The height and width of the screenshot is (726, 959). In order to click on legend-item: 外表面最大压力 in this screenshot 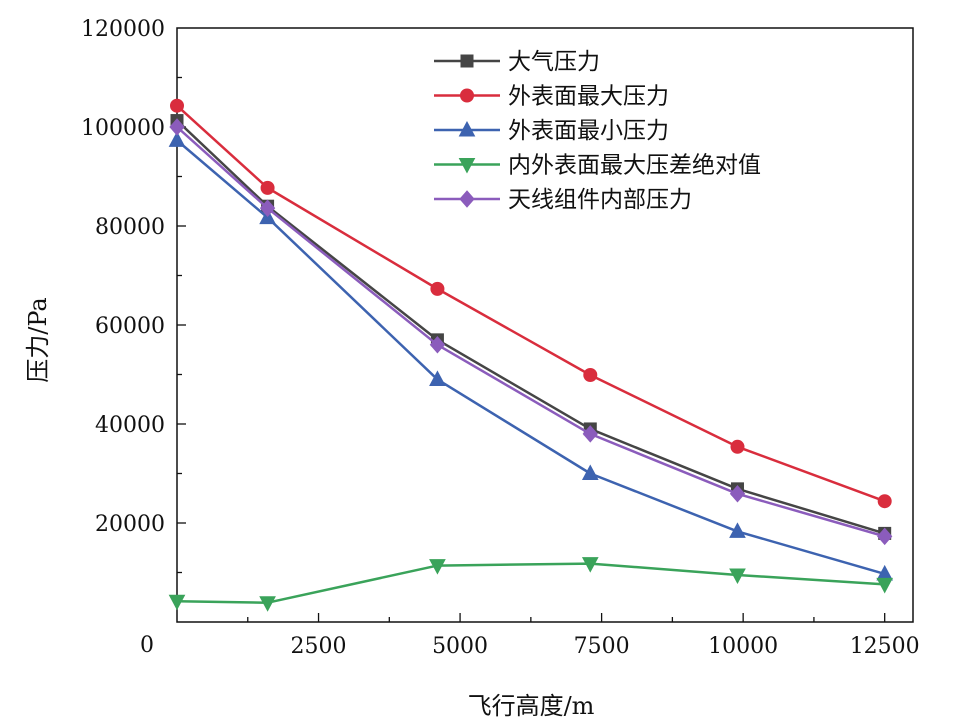, I will do `click(551, 97)`.